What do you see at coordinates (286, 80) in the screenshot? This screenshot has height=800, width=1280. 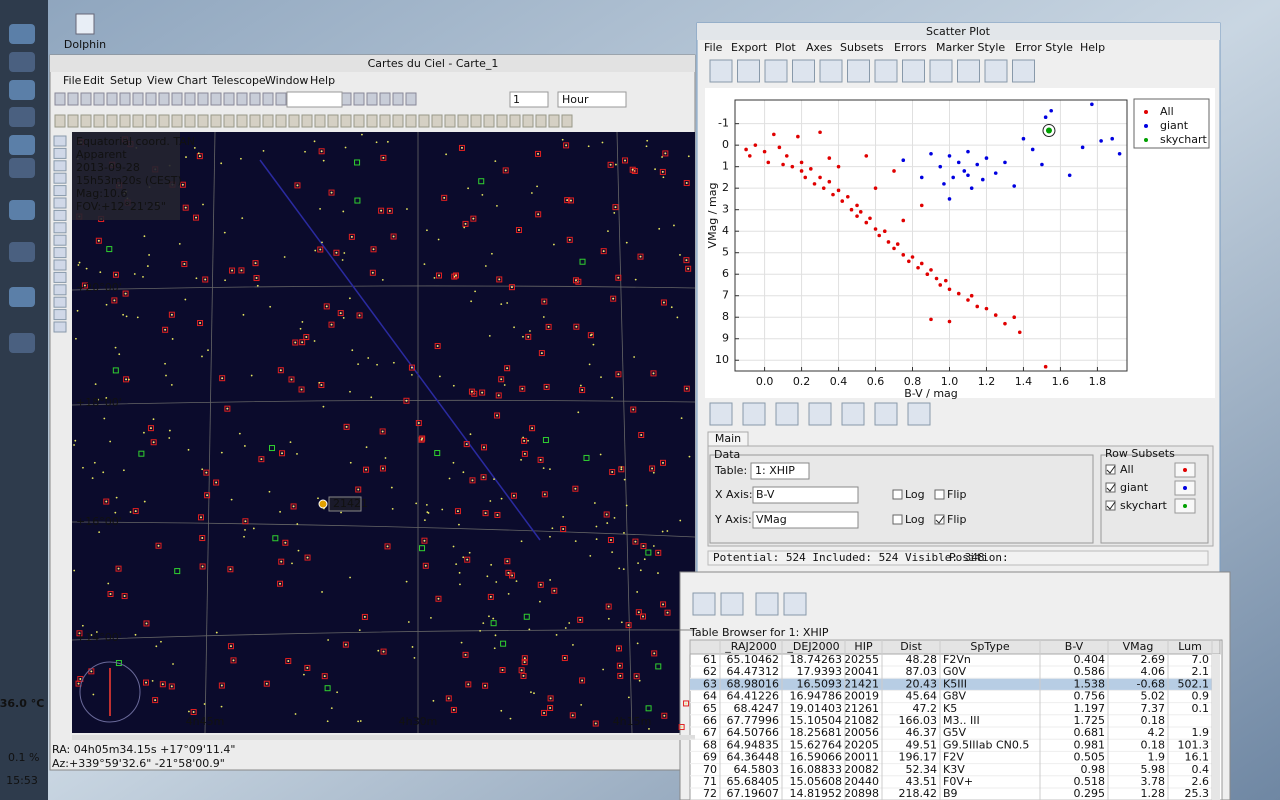 I see `menu-item: Window` at bounding box center [286, 80].